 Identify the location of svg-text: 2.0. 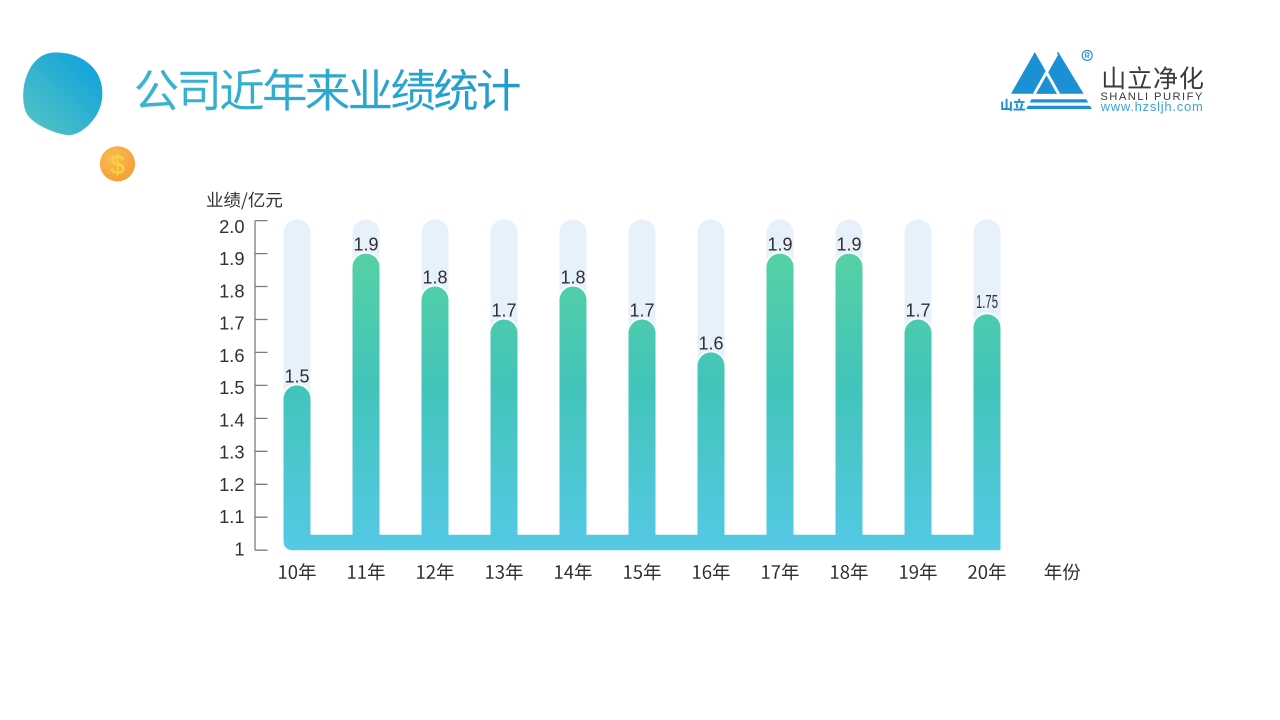
(231, 226).